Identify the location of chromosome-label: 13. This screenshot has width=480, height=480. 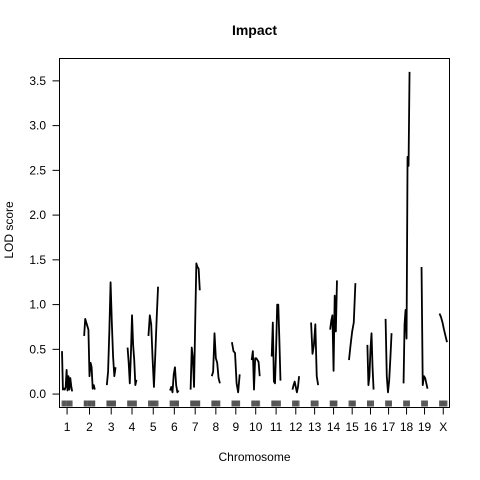
(315, 427).